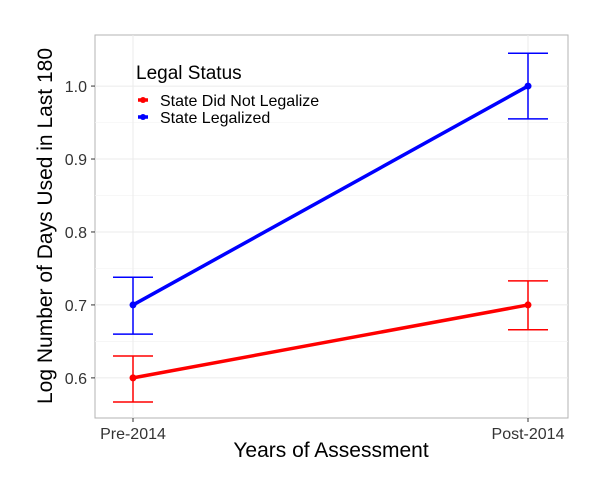 The height and width of the screenshot is (489, 600). What do you see at coordinates (76, 233) in the screenshot?
I see `y-tick-label: 0.8` at bounding box center [76, 233].